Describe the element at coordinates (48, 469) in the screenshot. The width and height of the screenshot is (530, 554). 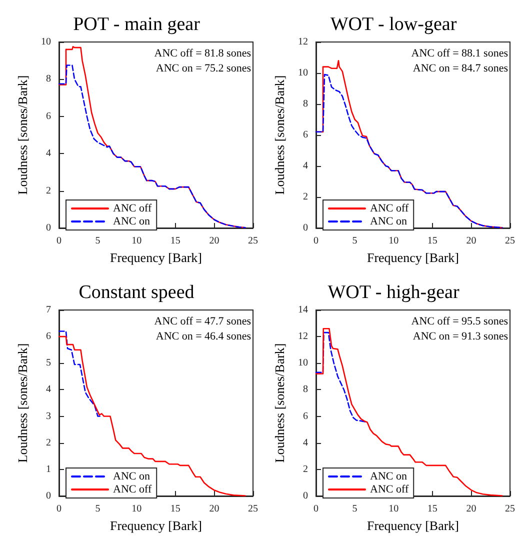
I see `y-tick-label: 1` at that location.